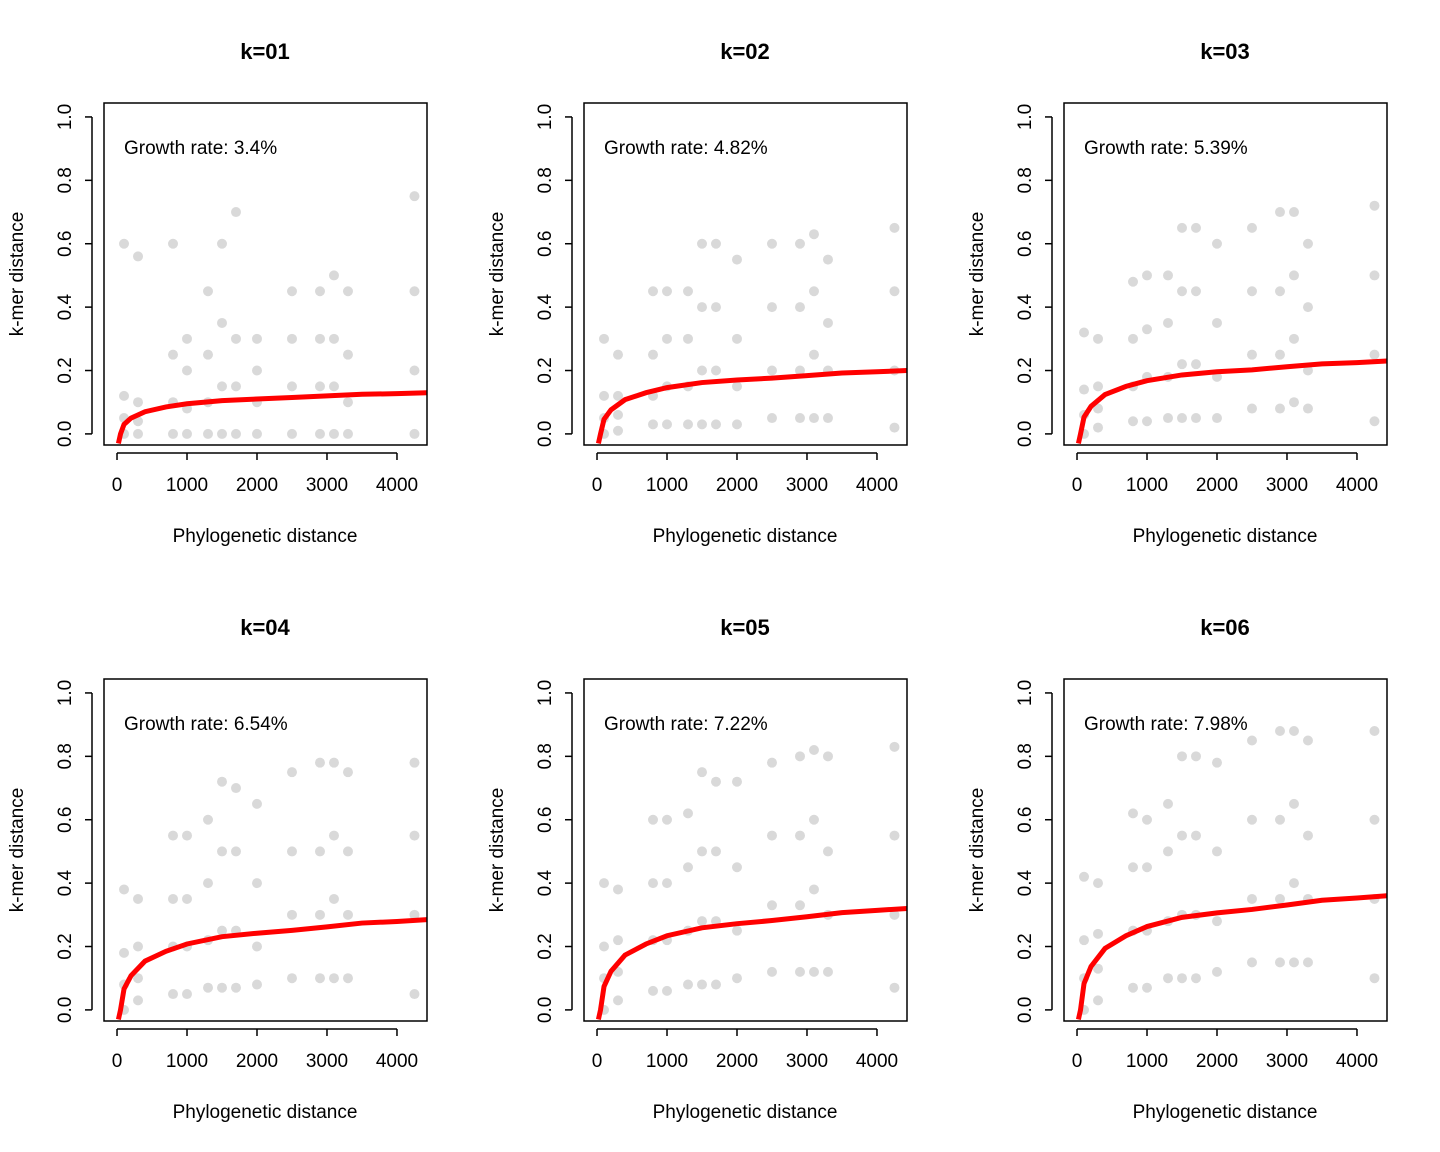 The width and height of the screenshot is (1440, 1152). What do you see at coordinates (1077, 1061) in the screenshot?
I see `x-tick-label: 0` at bounding box center [1077, 1061].